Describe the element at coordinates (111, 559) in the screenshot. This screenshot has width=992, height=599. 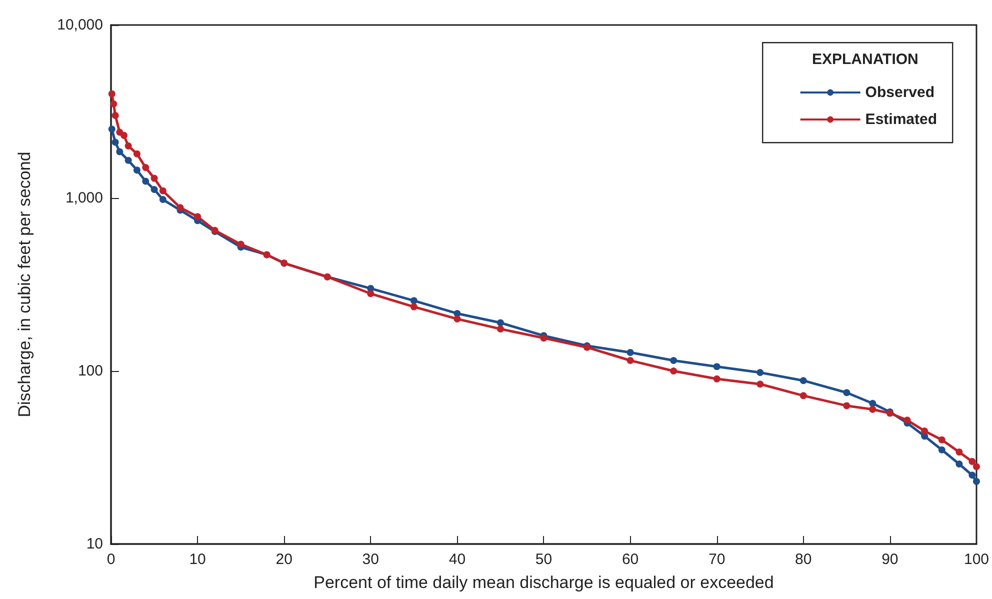
I see `x-tick-label: 0` at that location.